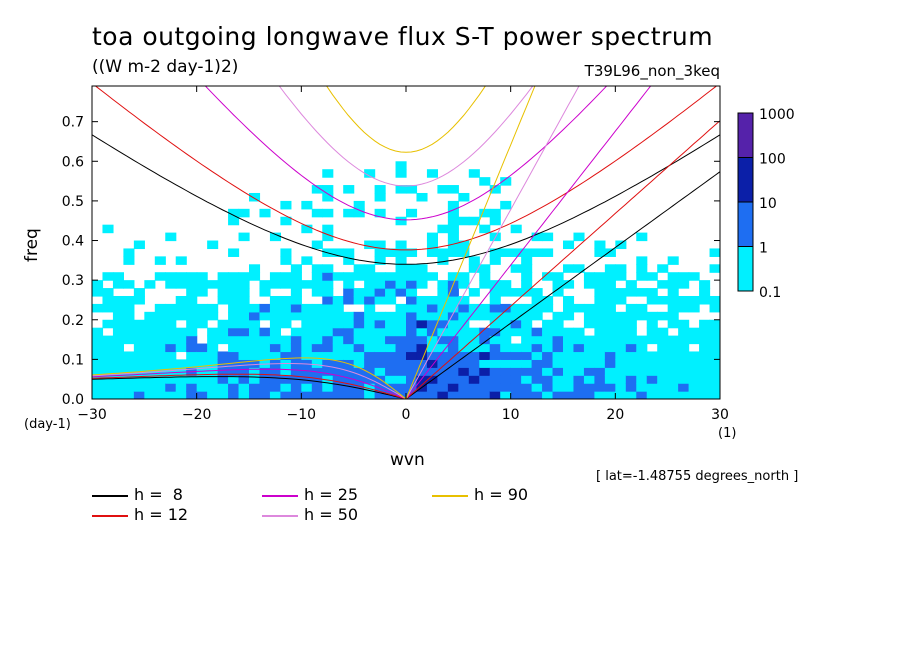 The width and height of the screenshot is (904, 654). I want to click on x-tick-label: 20, so click(615, 415).